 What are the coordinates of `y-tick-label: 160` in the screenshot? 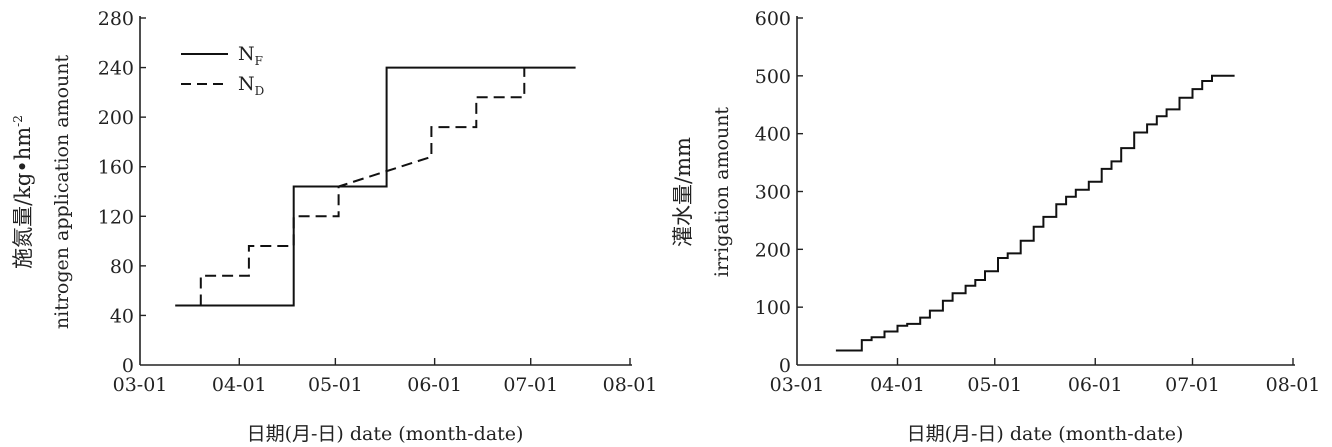 It's located at (116, 168).